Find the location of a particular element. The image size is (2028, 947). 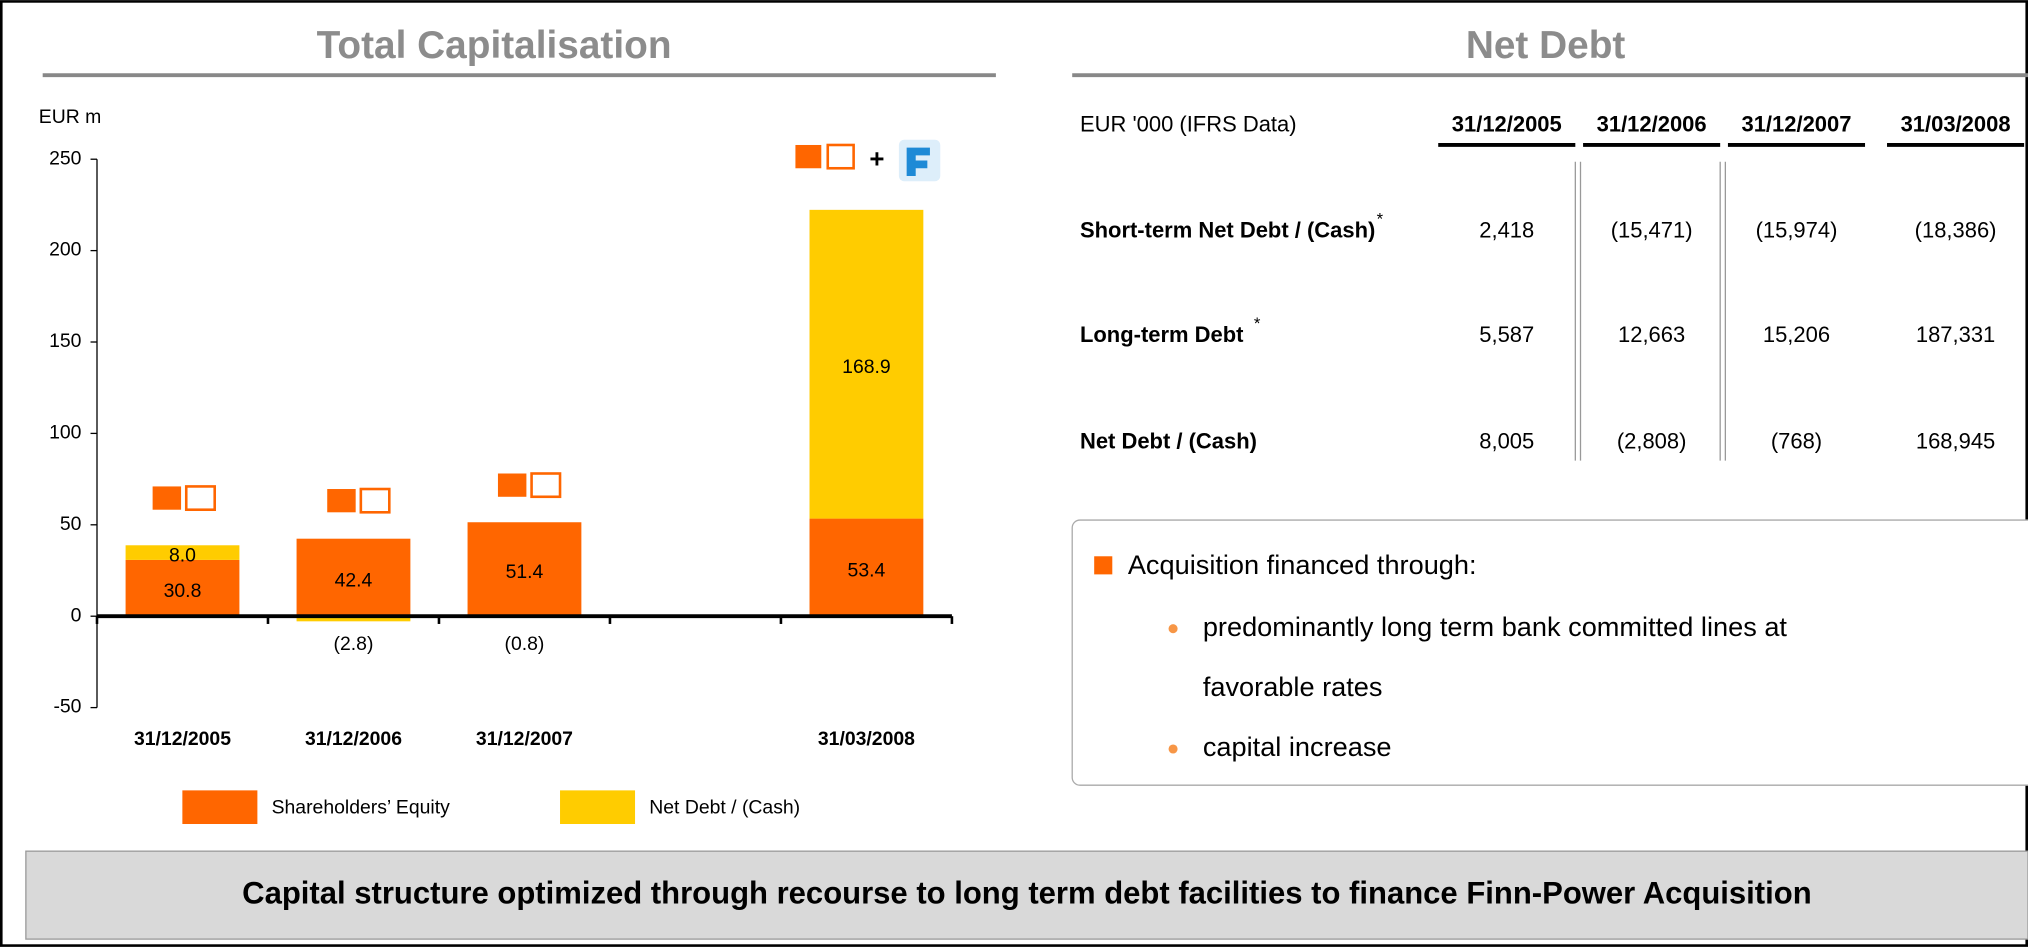

table-cell: 2,418 is located at coordinates (1506, 229).